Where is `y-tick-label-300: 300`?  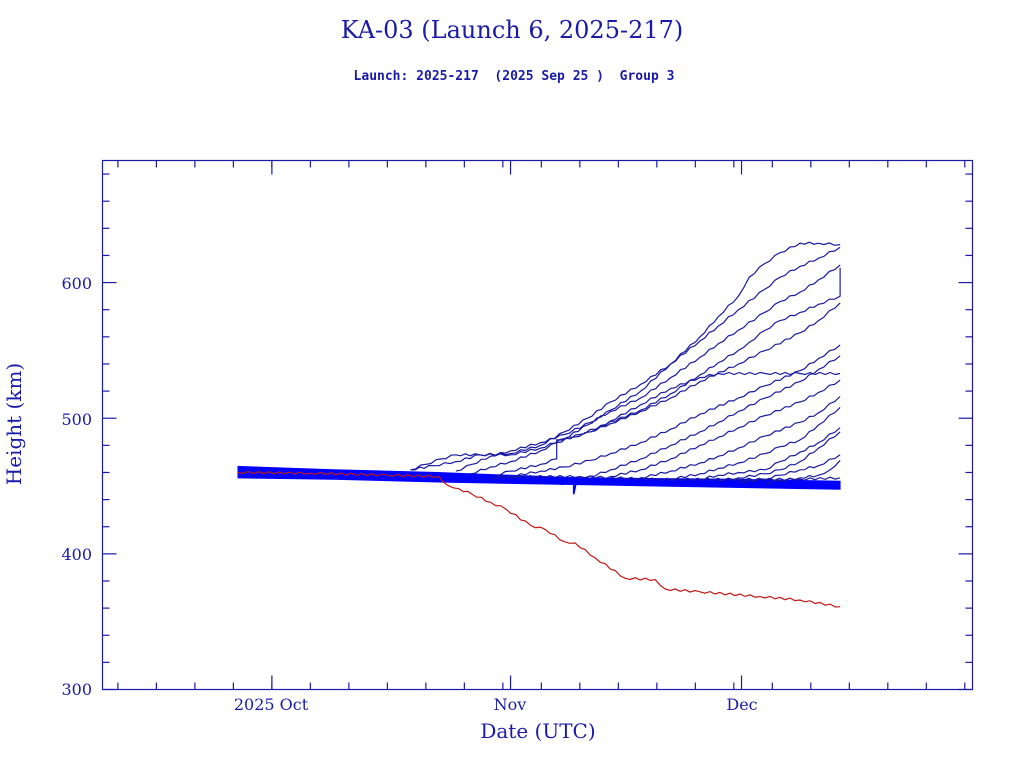
y-tick-label-300: 300 is located at coordinates (76, 689).